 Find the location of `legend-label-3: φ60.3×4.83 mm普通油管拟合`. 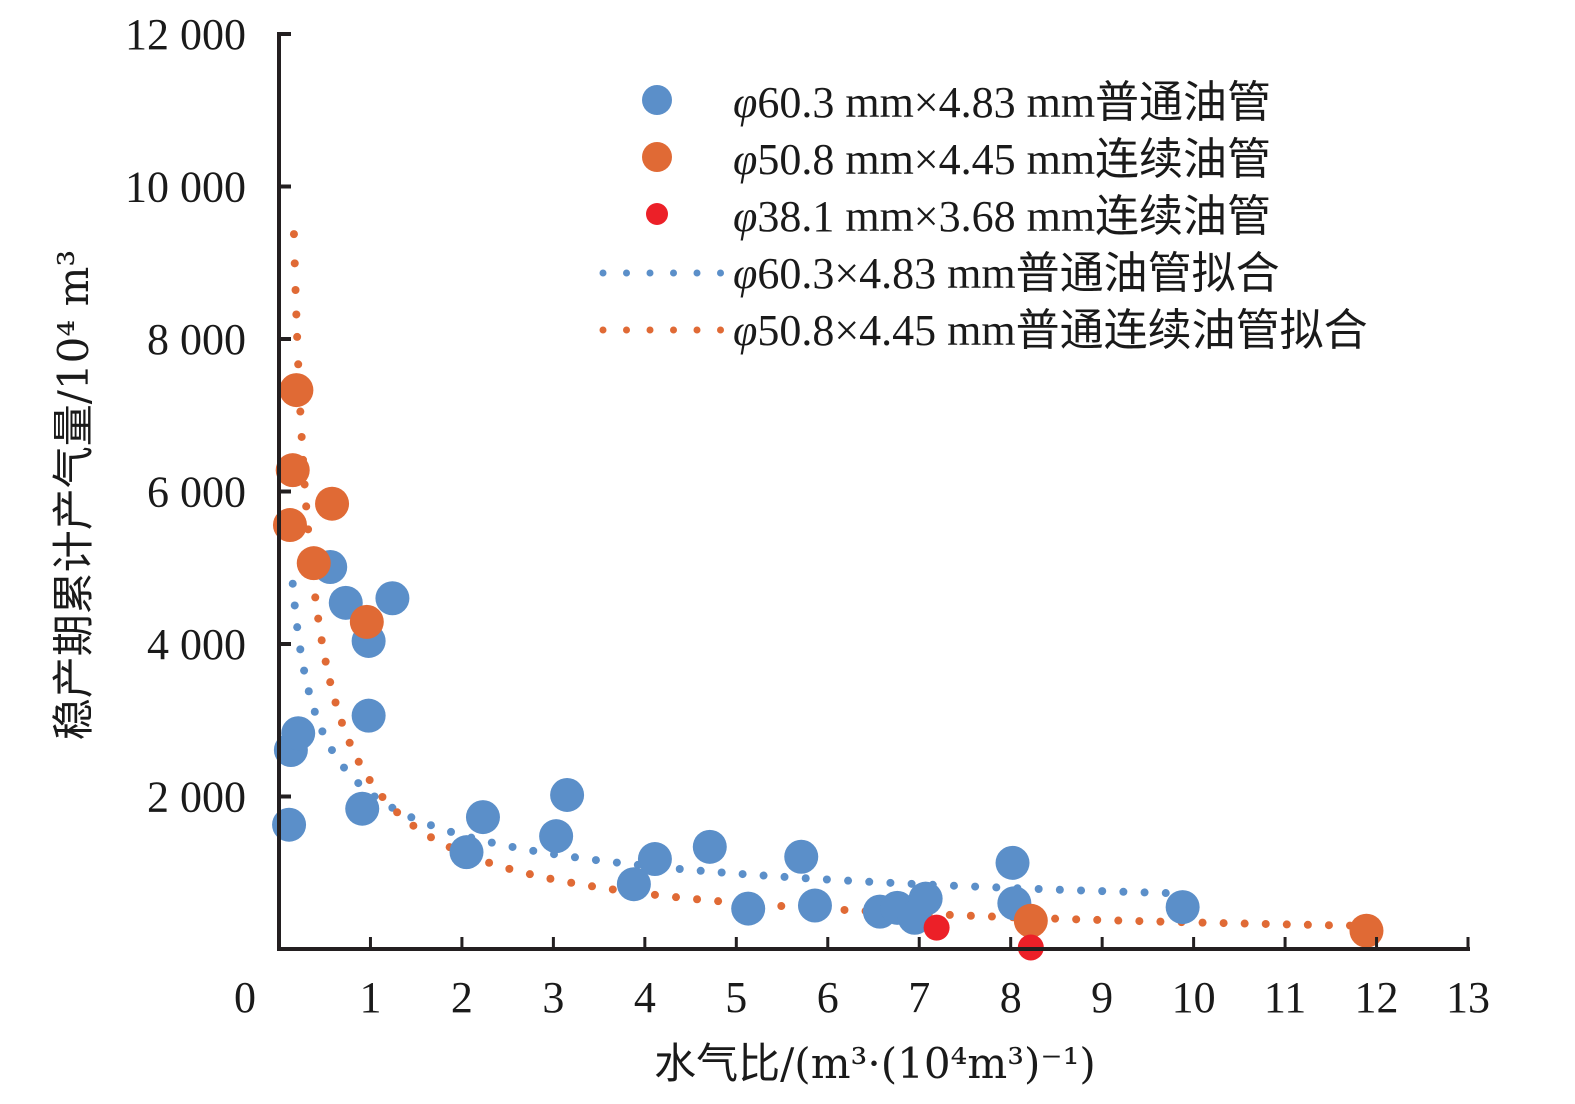

legend-label-3: φ60.3×4.83 mm普通油管拟合 is located at coordinates (1006, 273).